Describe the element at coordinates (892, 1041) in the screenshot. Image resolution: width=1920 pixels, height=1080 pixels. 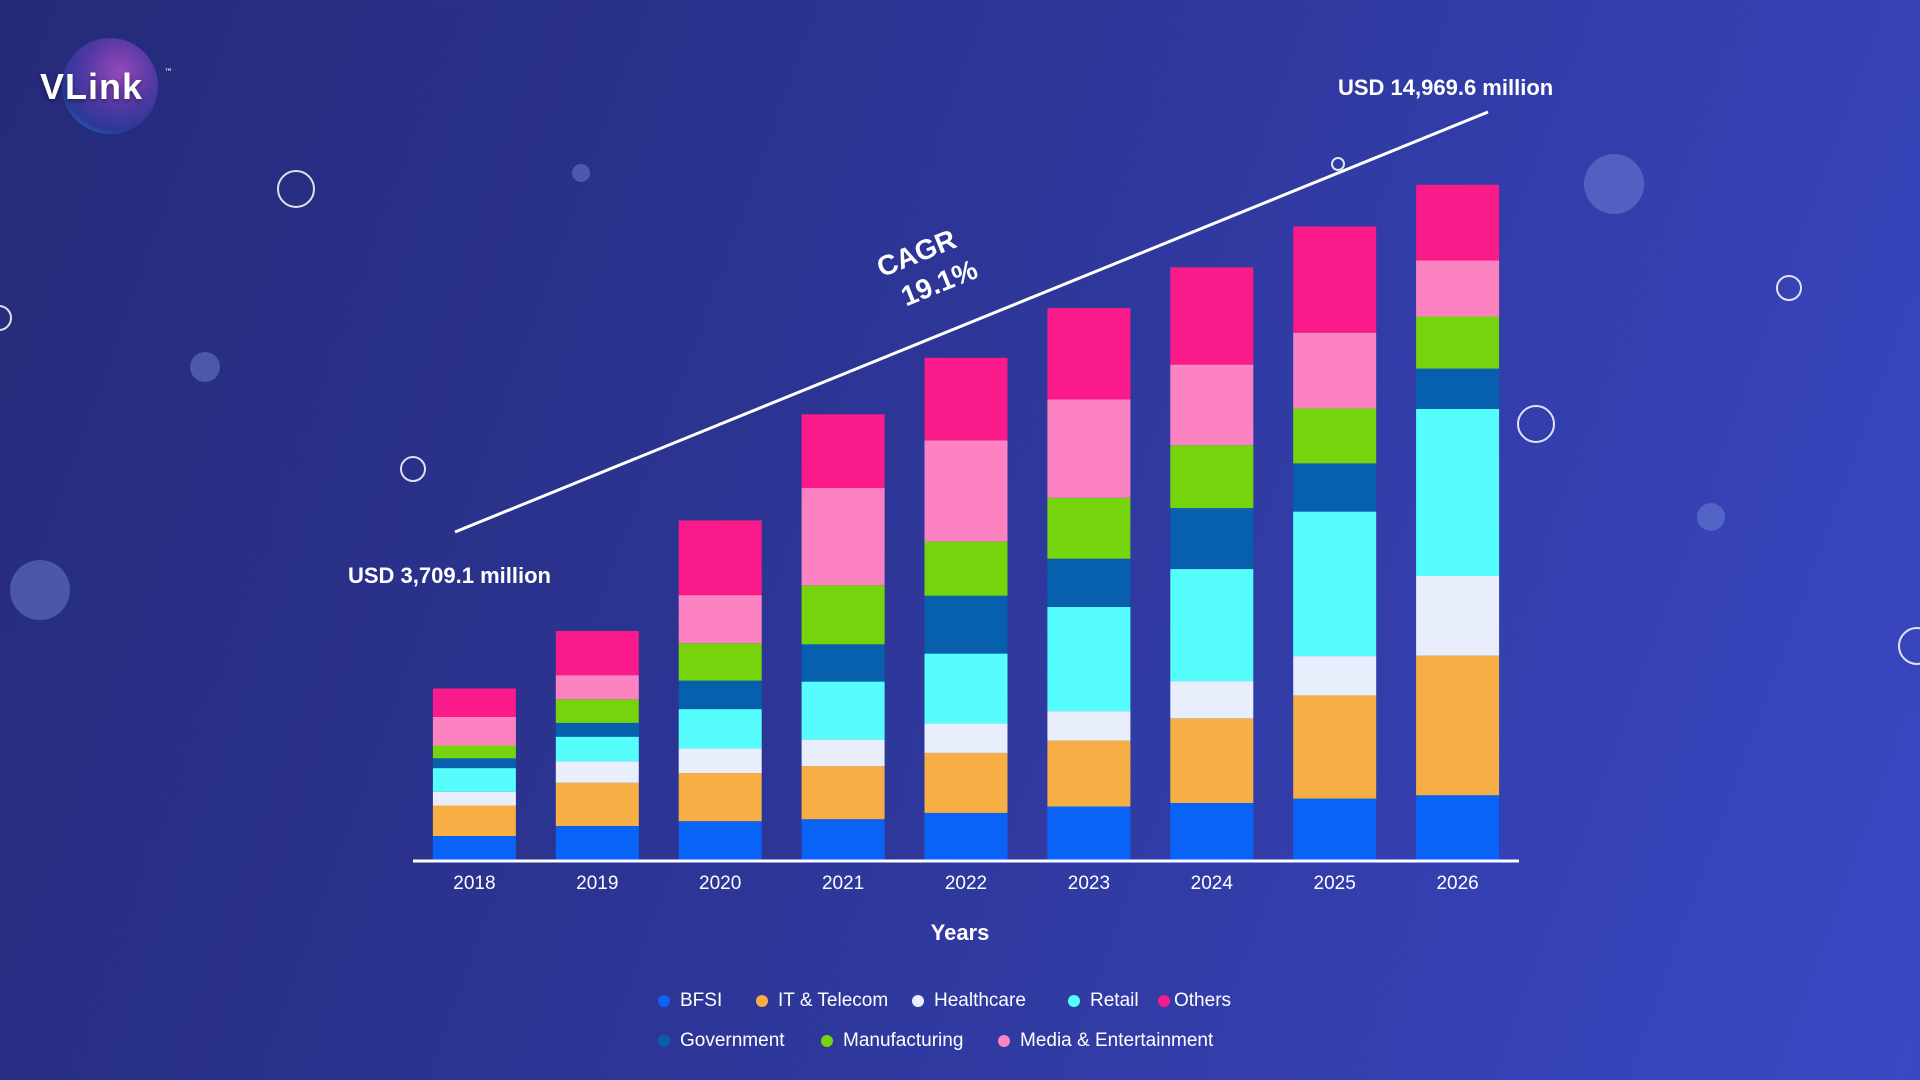
I see `legend-item-manufacturing: Manufacturing` at that location.